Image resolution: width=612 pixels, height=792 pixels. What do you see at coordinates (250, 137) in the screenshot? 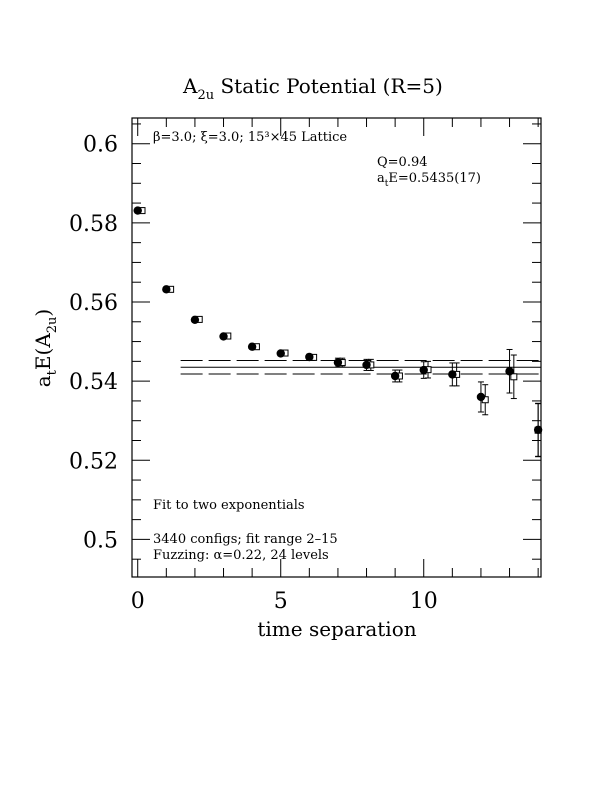
I see `lattice-annotation: β=3.0; ξ=3.0; 15³×45 Lattice` at bounding box center [250, 137].